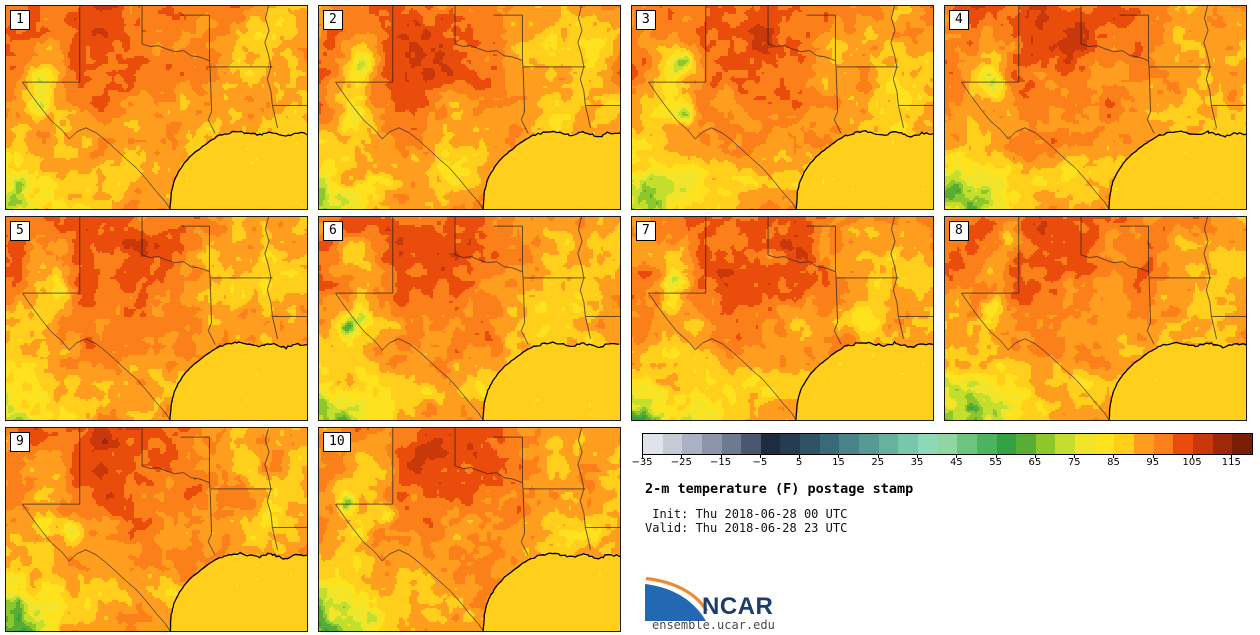 This screenshot has width=1260, height=635. Describe the element at coordinates (995, 462) in the screenshot. I see `colorbar-tick-label: 55` at that location.